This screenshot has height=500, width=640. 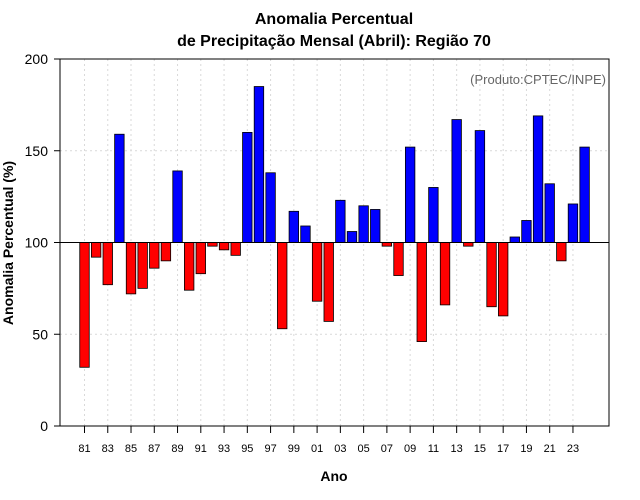 What do you see at coordinates (333, 476) in the screenshot?
I see `x-axis-label: Ano` at bounding box center [333, 476].